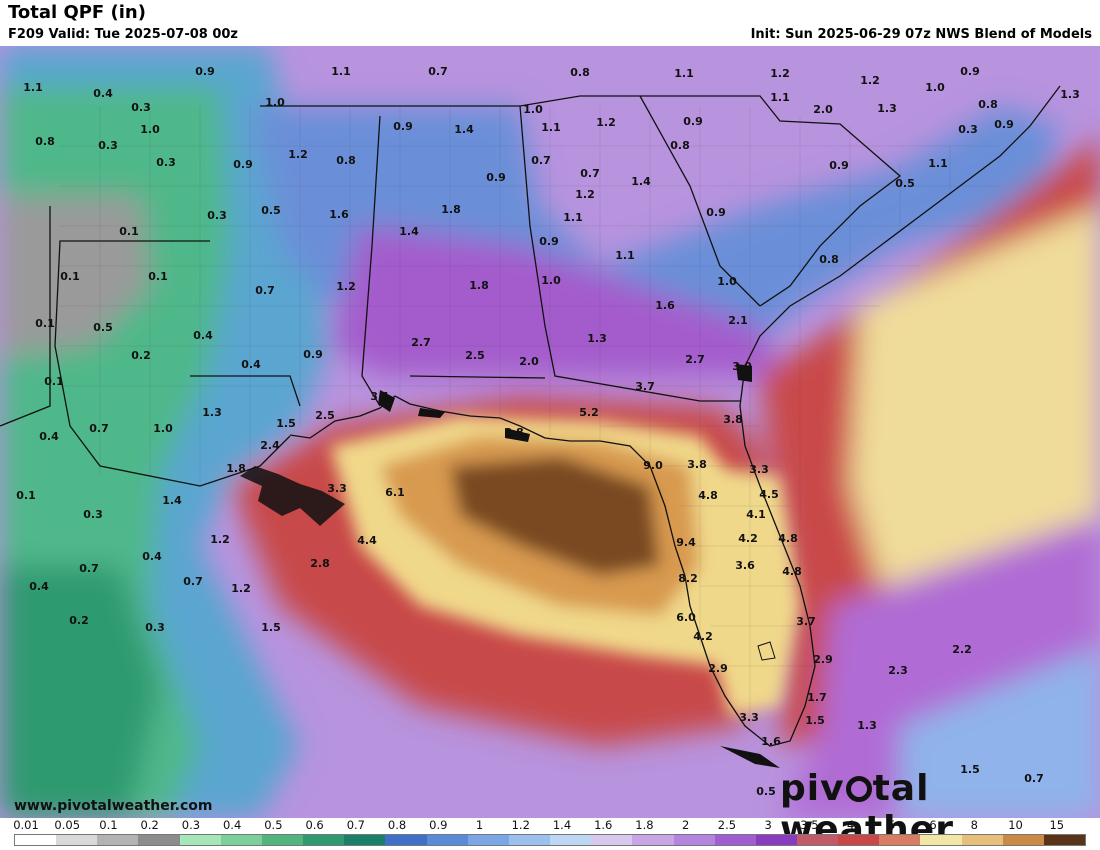 The height and width of the screenshot is (850, 1100). I want to click on legend-tick-label: 3, so click(768, 825).